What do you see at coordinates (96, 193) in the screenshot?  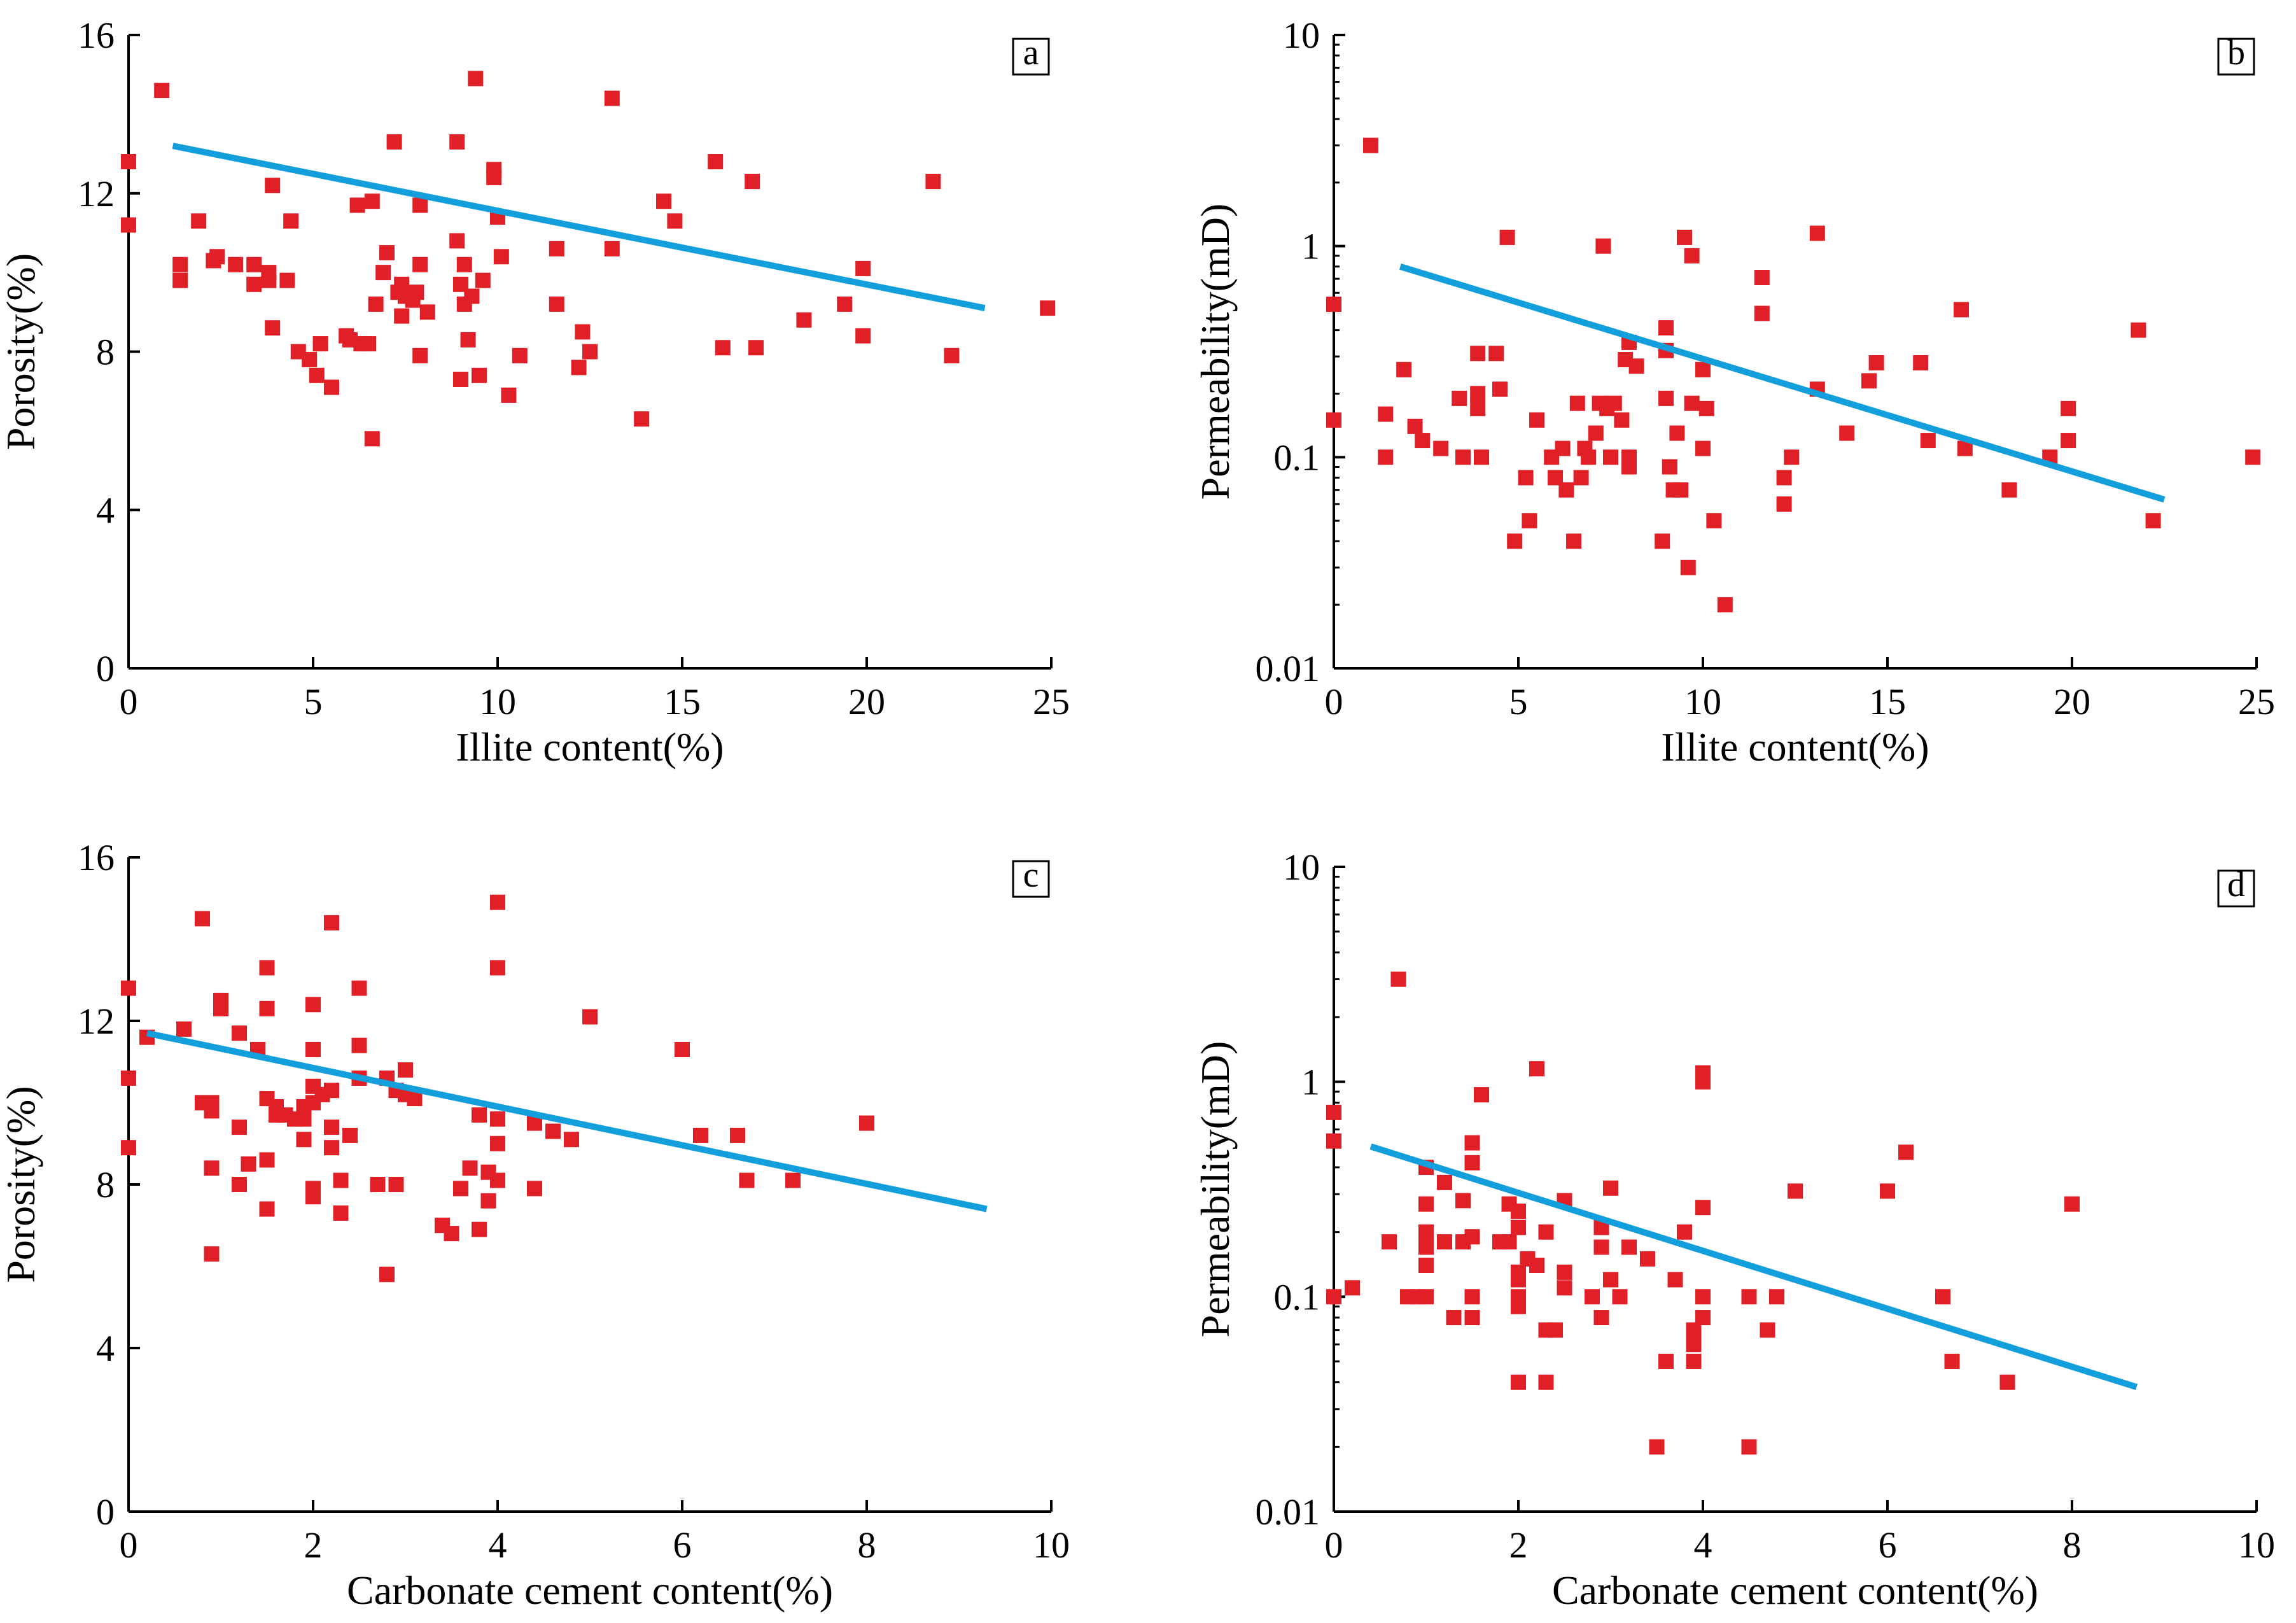 I see `y-tick-label: 12` at bounding box center [96, 193].